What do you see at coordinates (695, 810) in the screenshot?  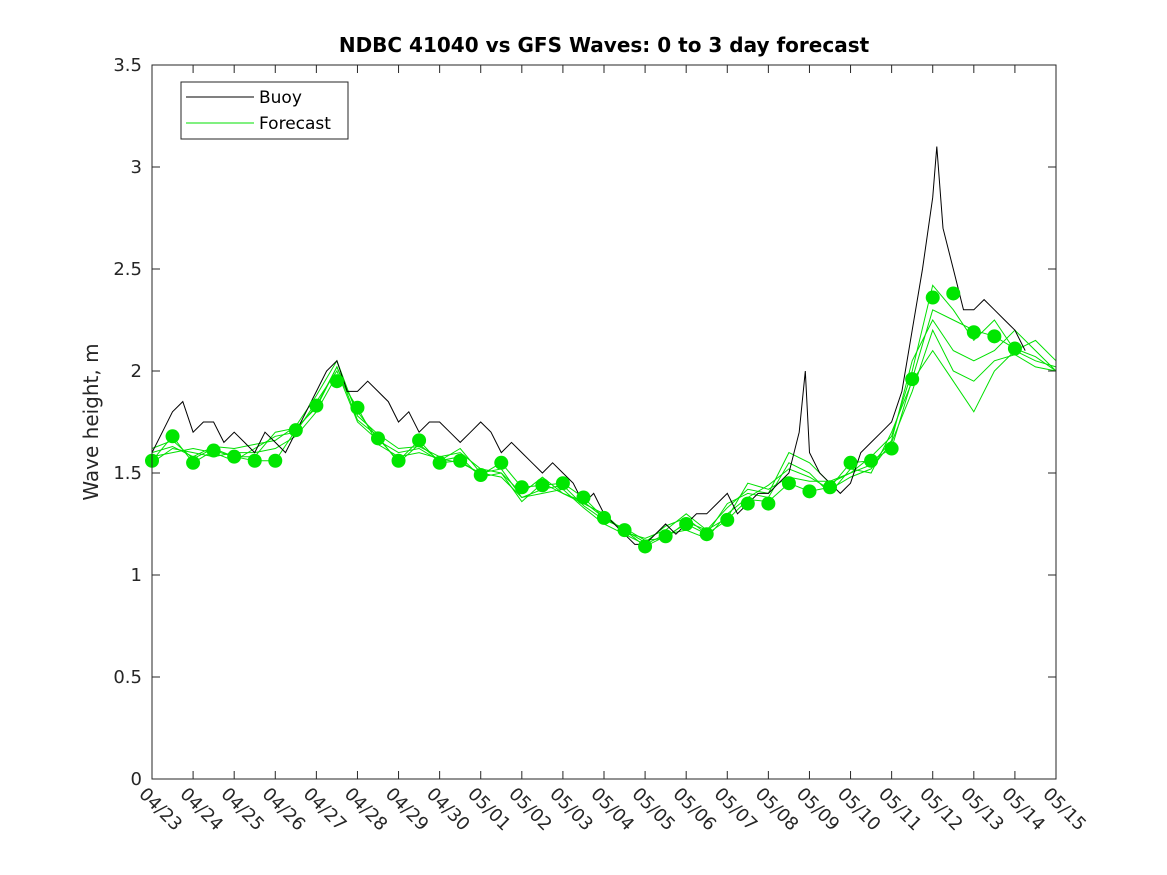 I see `x-tick-label: 05/06` at bounding box center [695, 810].